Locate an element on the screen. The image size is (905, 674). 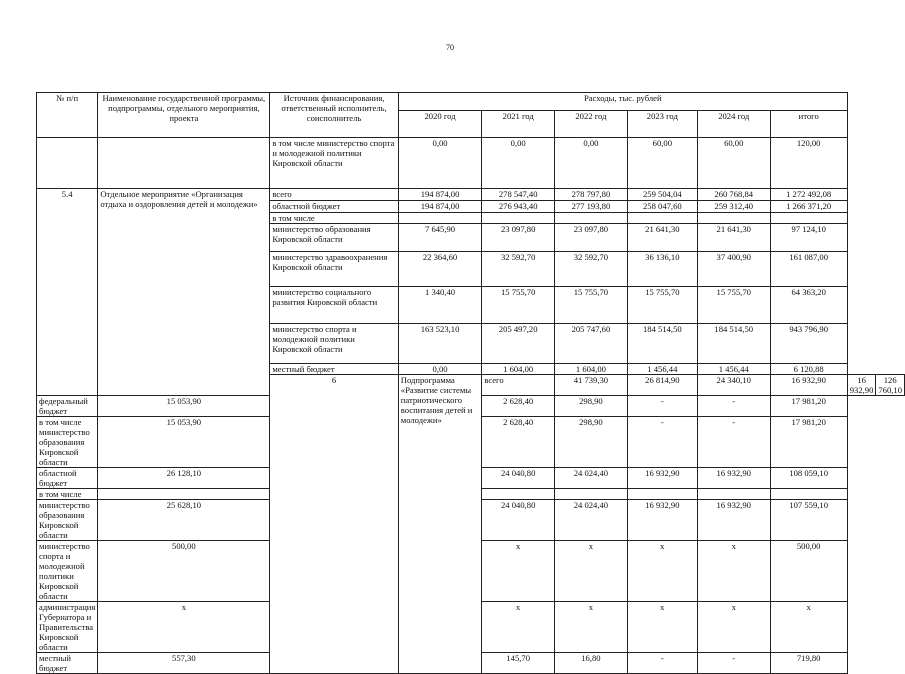
value-cell: 24 024,40 is located at coordinates (591, 478).